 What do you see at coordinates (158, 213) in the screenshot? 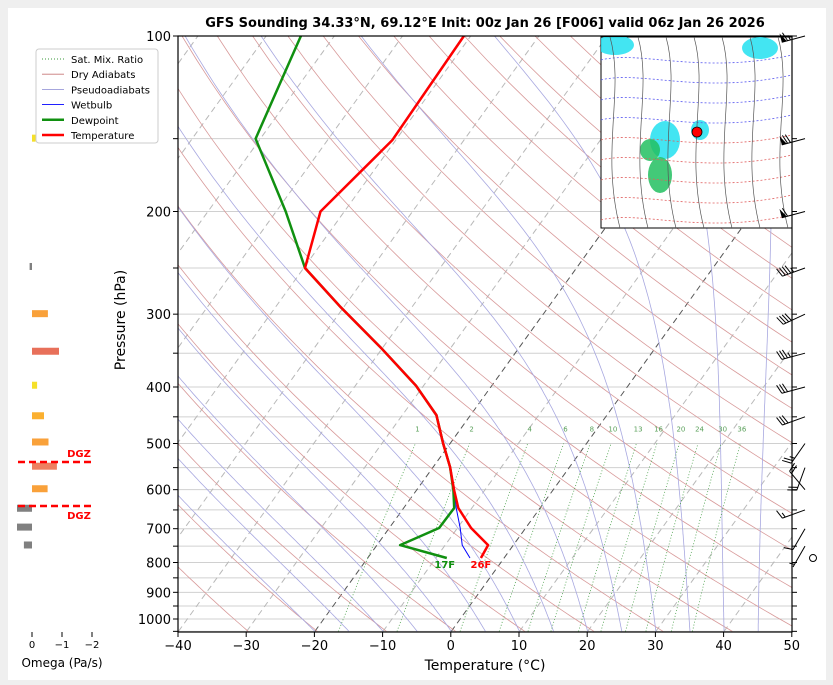
I see `y-tick-label: 200` at bounding box center [158, 213].